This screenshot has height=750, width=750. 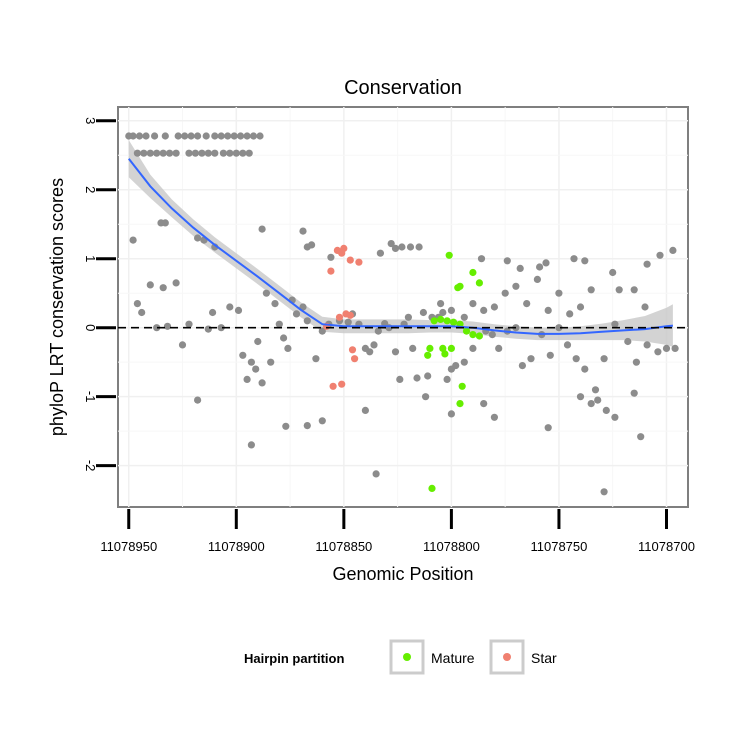 What do you see at coordinates (403, 88) in the screenshot?
I see `chart-title: Conservation` at bounding box center [403, 88].